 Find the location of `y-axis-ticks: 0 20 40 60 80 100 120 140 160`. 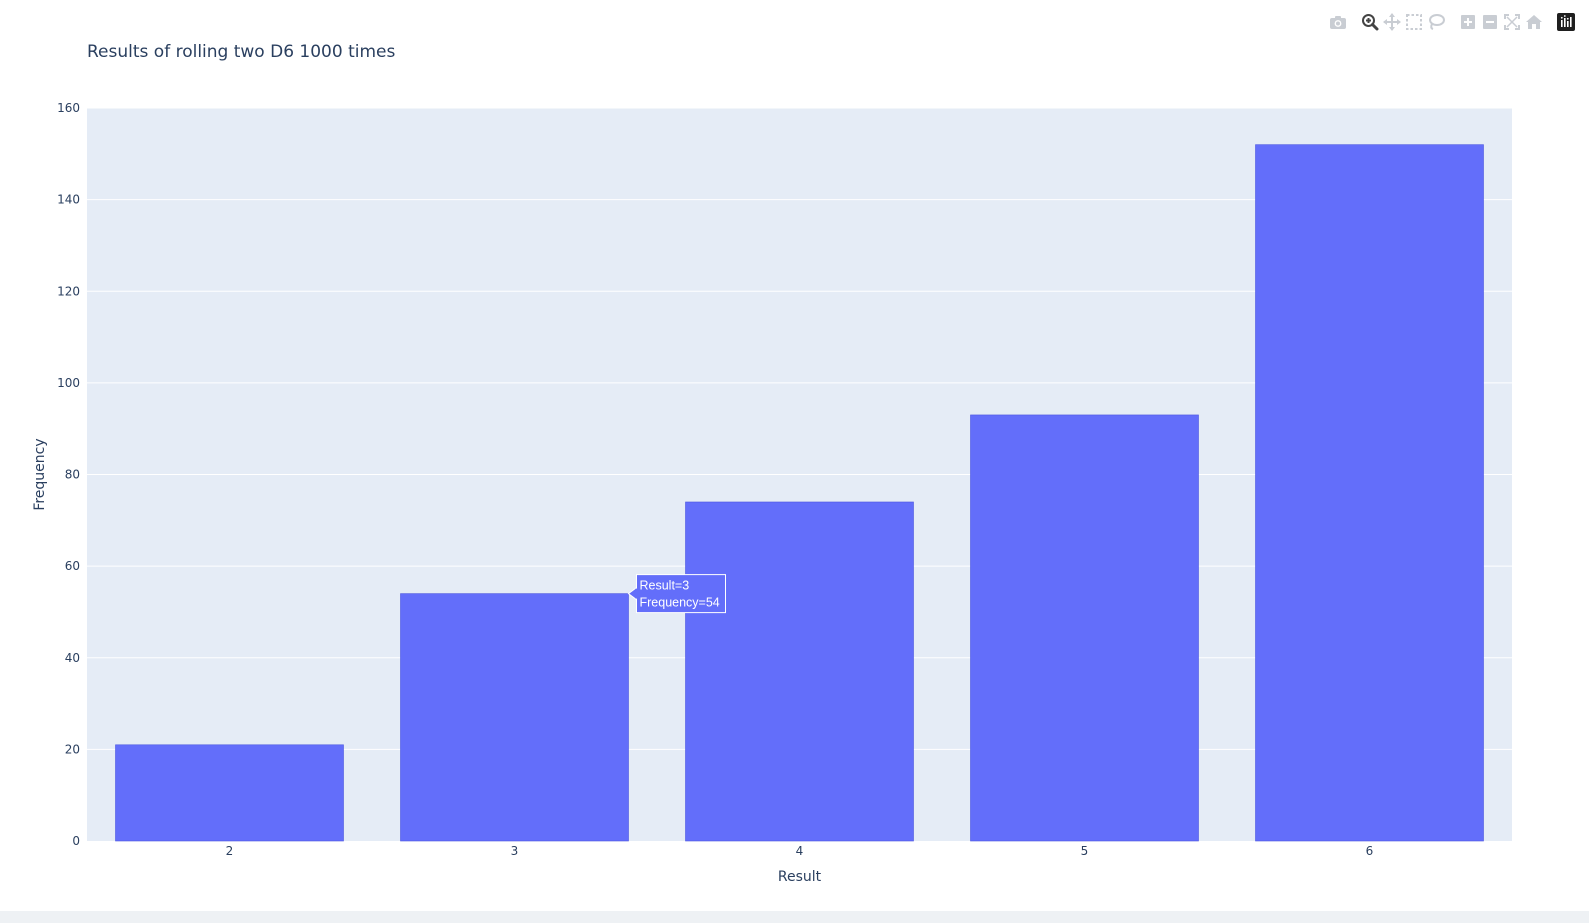

y-axis-ticks: 0 20 40 60 80 100 120 140 160 is located at coordinates (68, 474).